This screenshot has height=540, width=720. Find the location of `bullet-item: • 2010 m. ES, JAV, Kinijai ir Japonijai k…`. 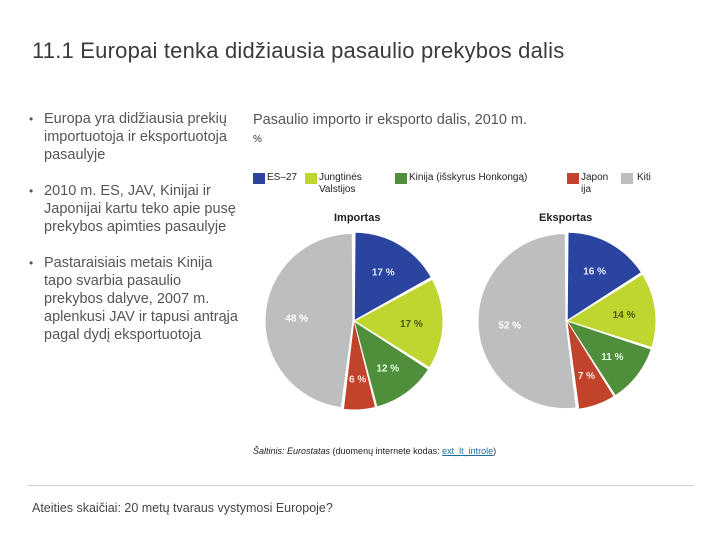

bullet-item: • 2010 m. ES, JAV, Kinijai ir Japonijai k… is located at coordinates (133, 209).